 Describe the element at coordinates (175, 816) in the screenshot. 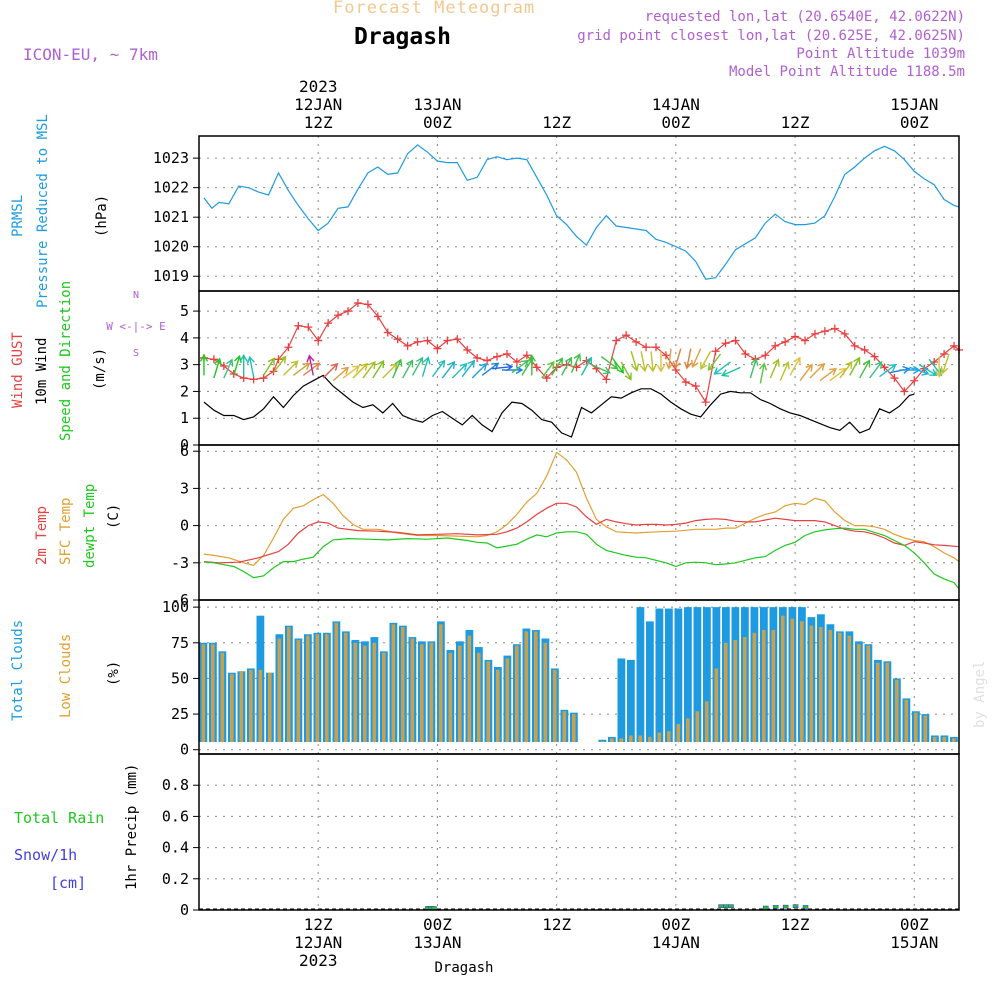

I see `precip-tick-label: 0.6` at that location.